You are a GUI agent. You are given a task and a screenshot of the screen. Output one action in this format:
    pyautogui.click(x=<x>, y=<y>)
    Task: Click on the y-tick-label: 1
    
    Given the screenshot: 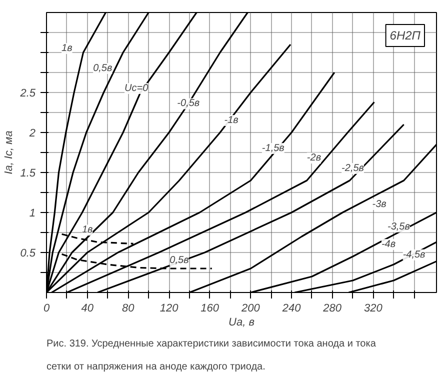 What is the action you would take?
    pyautogui.click(x=32, y=214)
    